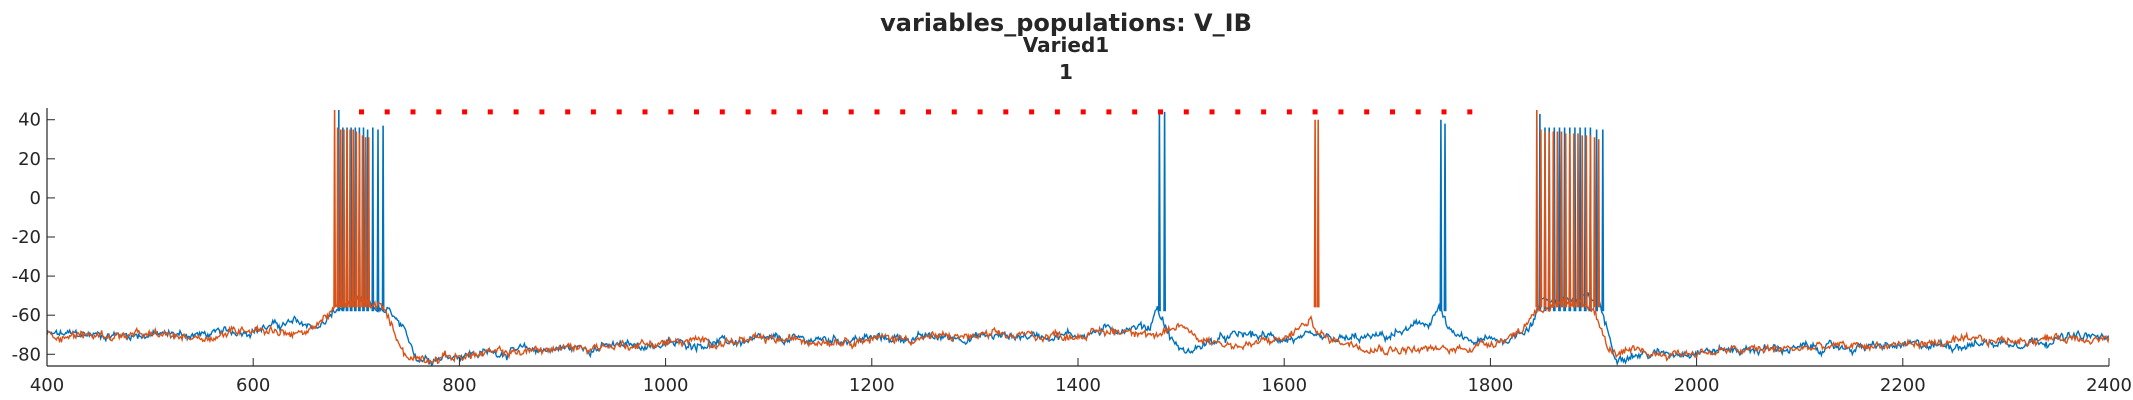 The image size is (2133, 400). What do you see at coordinates (1284, 385) in the screenshot?
I see `x-tick-label: 1600` at bounding box center [1284, 385].